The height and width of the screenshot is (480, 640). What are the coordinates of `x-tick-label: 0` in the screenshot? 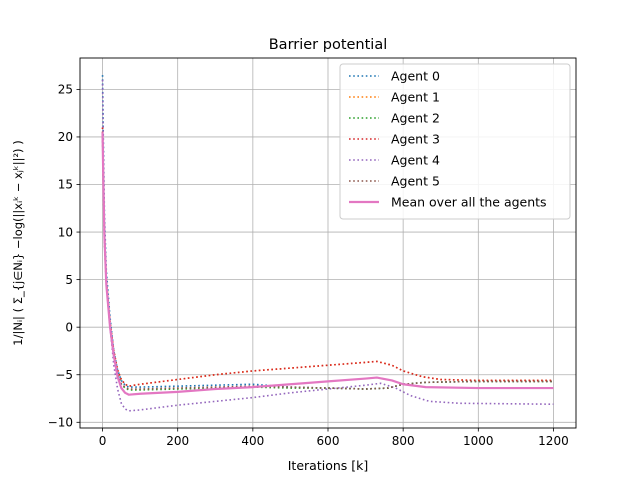 It's located at (103, 441).